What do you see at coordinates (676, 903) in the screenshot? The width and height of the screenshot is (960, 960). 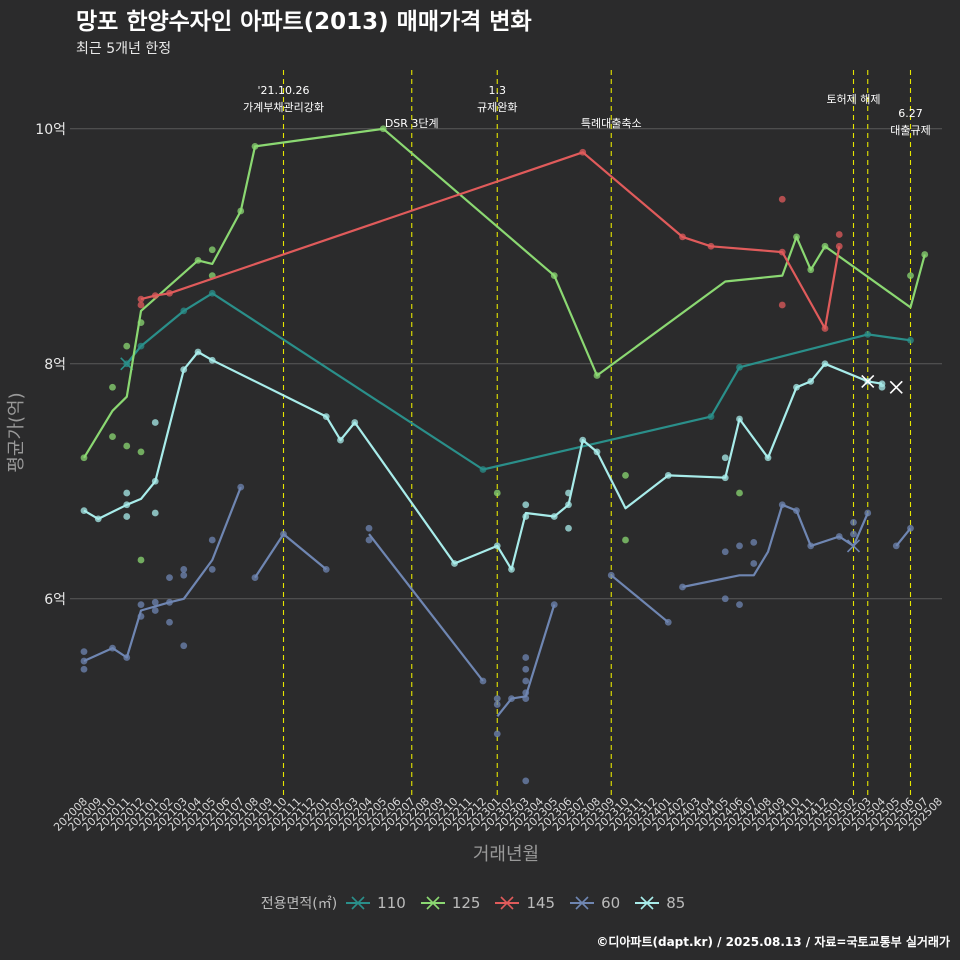 I see `legend-label: 85` at bounding box center [676, 903].